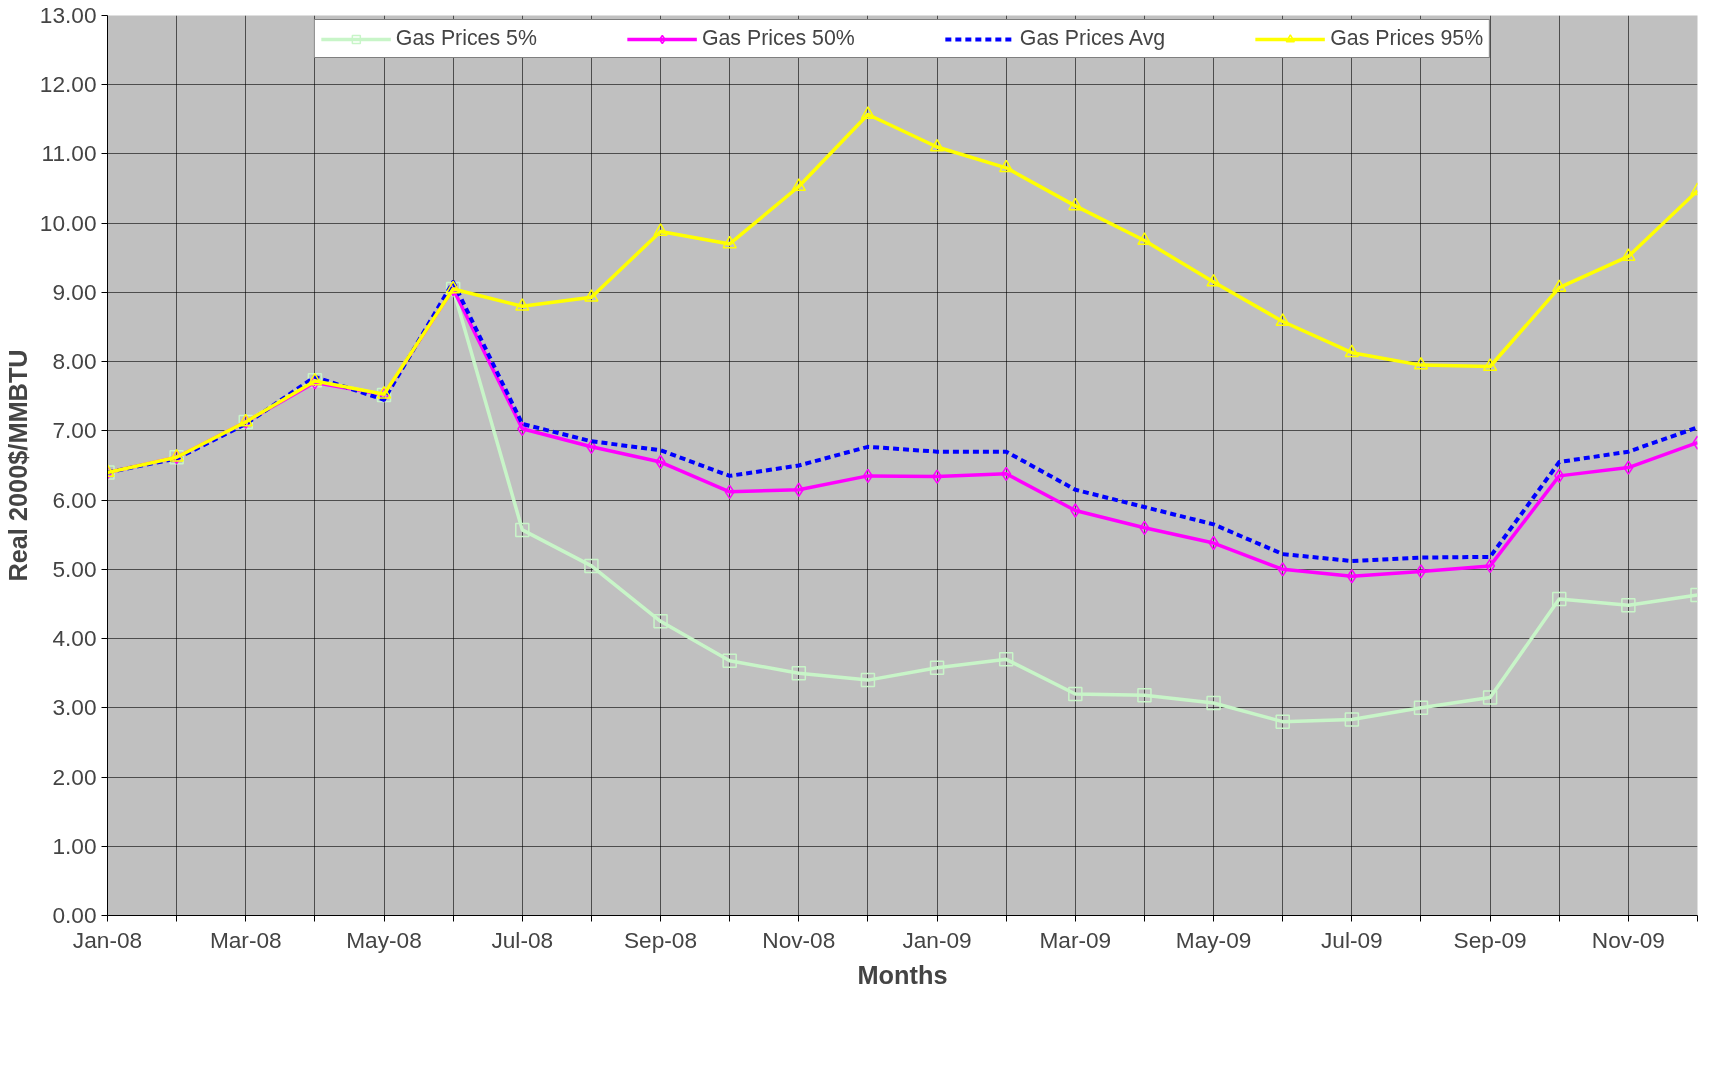 The image size is (1729, 1065). What do you see at coordinates (1351, 939) in the screenshot?
I see `x-tick-label: Jul-09` at bounding box center [1351, 939].